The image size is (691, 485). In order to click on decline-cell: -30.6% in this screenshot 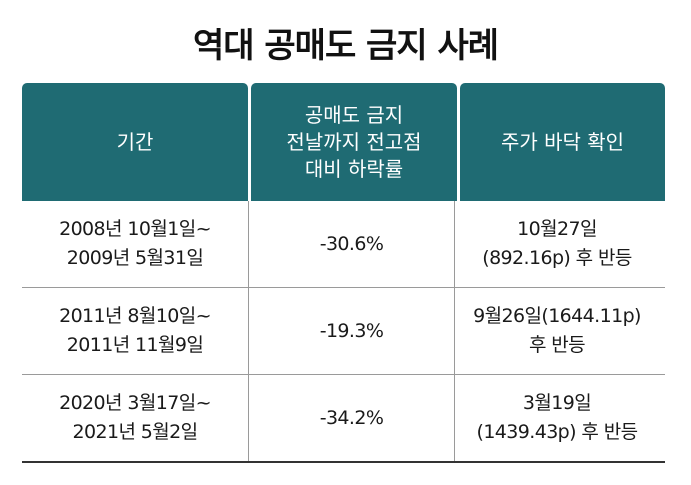, I will do `click(351, 244)`.